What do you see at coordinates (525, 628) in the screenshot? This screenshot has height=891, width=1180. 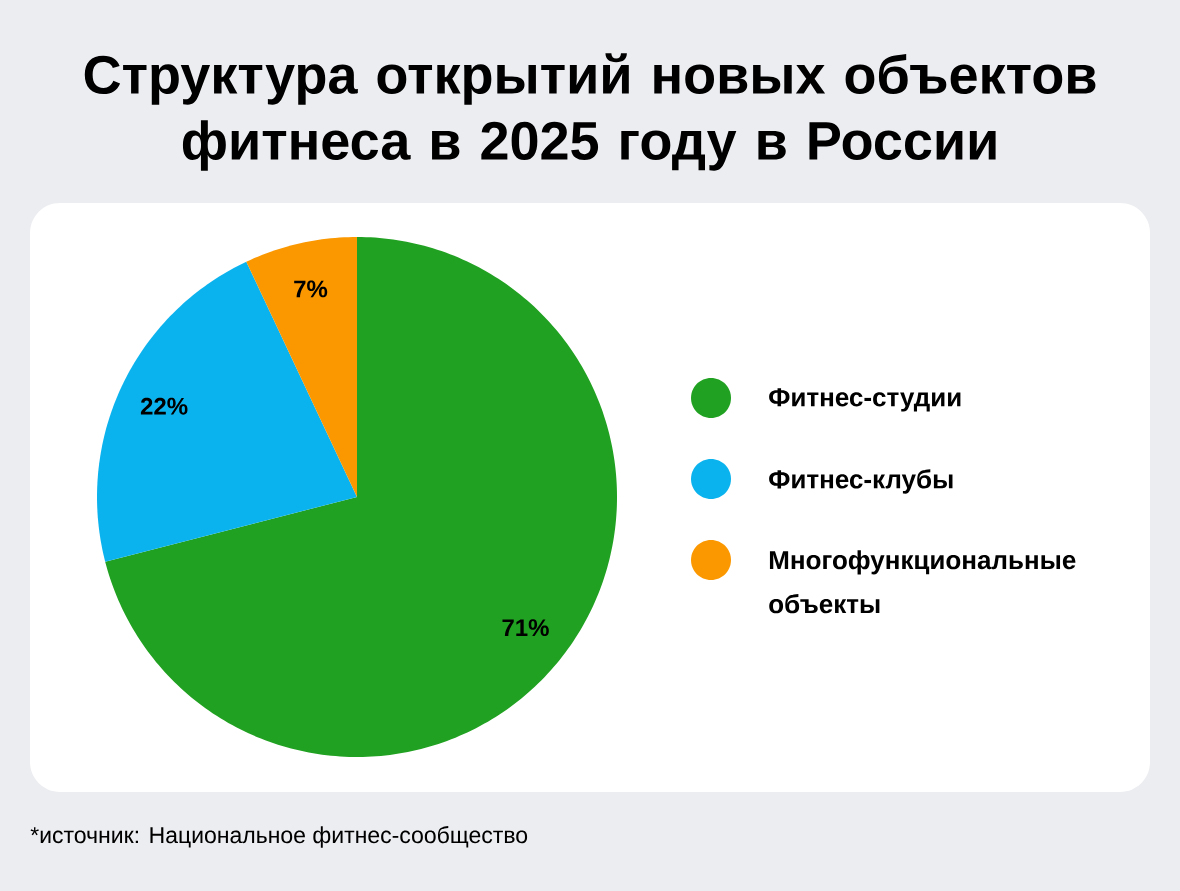 I see `data-label: 71%` at bounding box center [525, 628].